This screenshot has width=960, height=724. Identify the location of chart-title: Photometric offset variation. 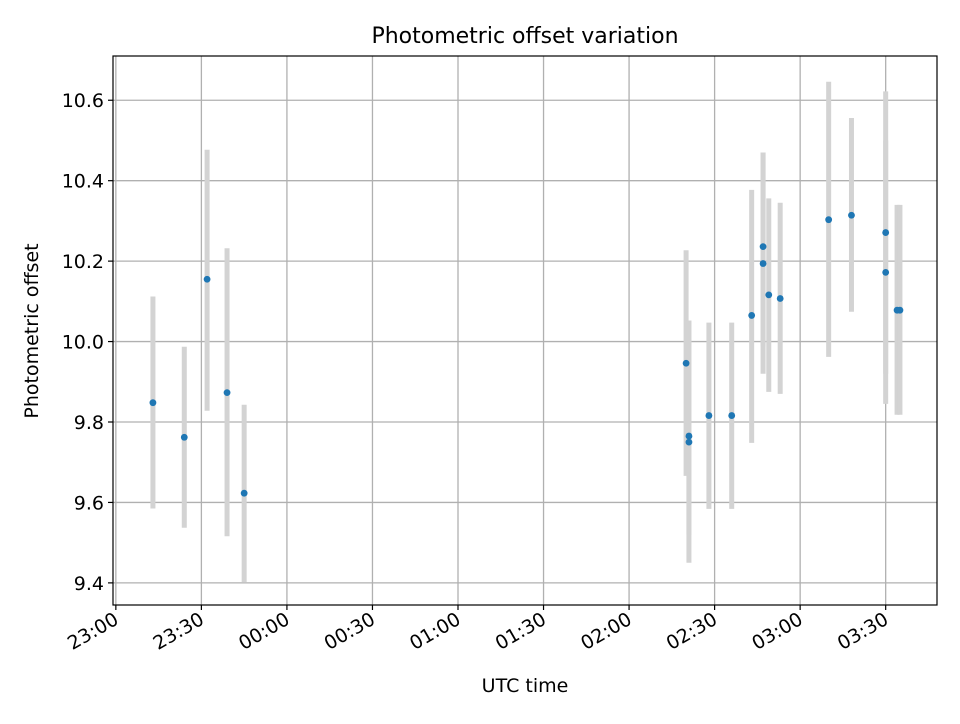
(524, 36).